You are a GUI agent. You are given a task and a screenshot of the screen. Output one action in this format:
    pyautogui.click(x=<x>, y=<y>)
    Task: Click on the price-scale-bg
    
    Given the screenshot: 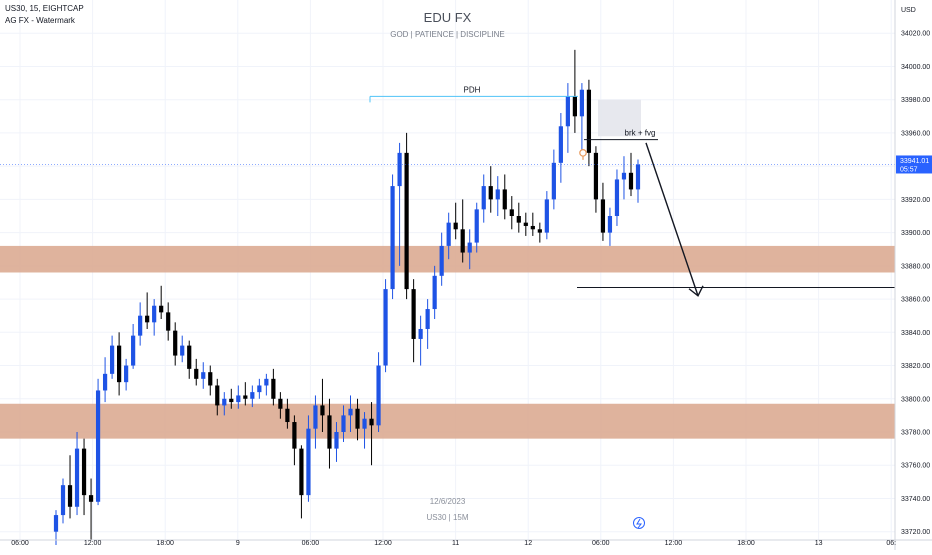 What is the action you would take?
    pyautogui.click(x=913, y=275)
    